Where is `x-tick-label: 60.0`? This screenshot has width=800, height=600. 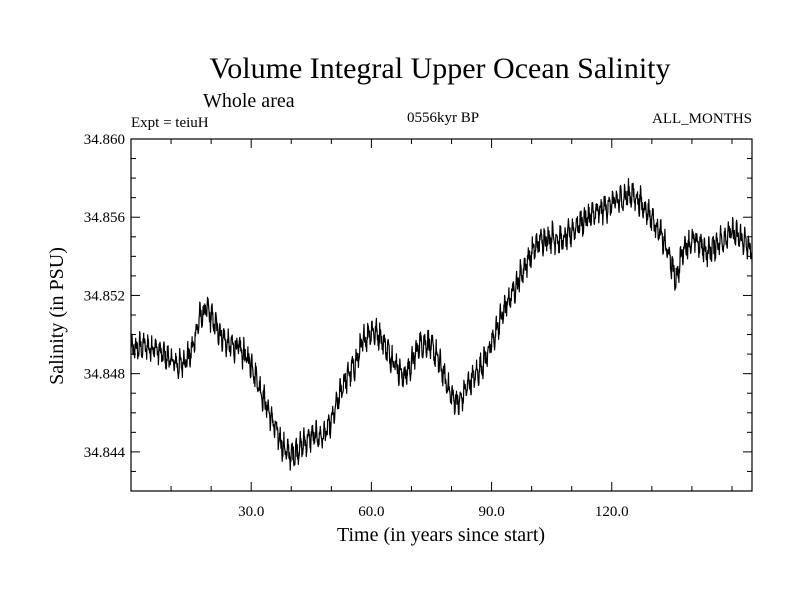
x-tick-label: 60.0 is located at coordinates (371, 512).